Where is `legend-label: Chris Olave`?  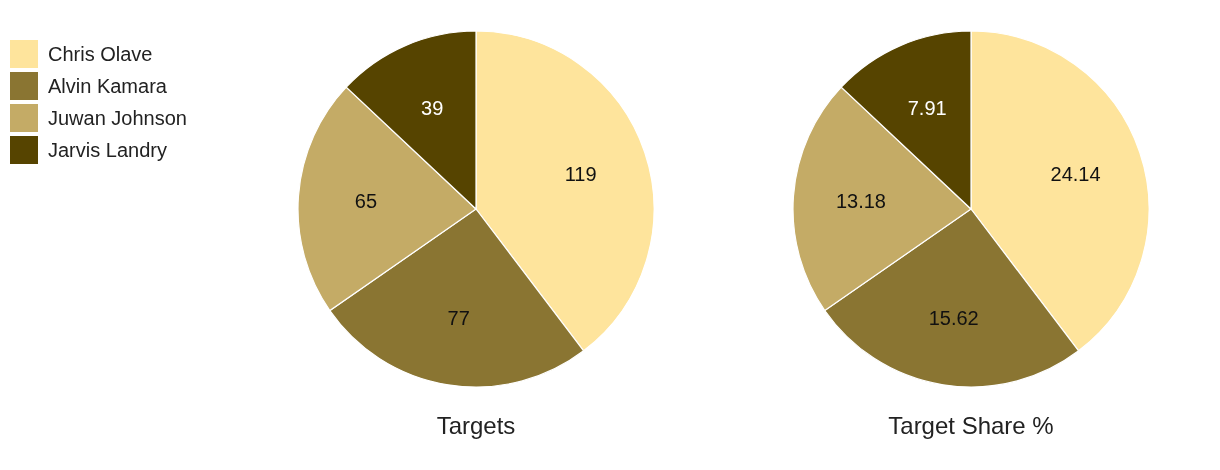 legend-label: Chris Olave is located at coordinates (100, 54).